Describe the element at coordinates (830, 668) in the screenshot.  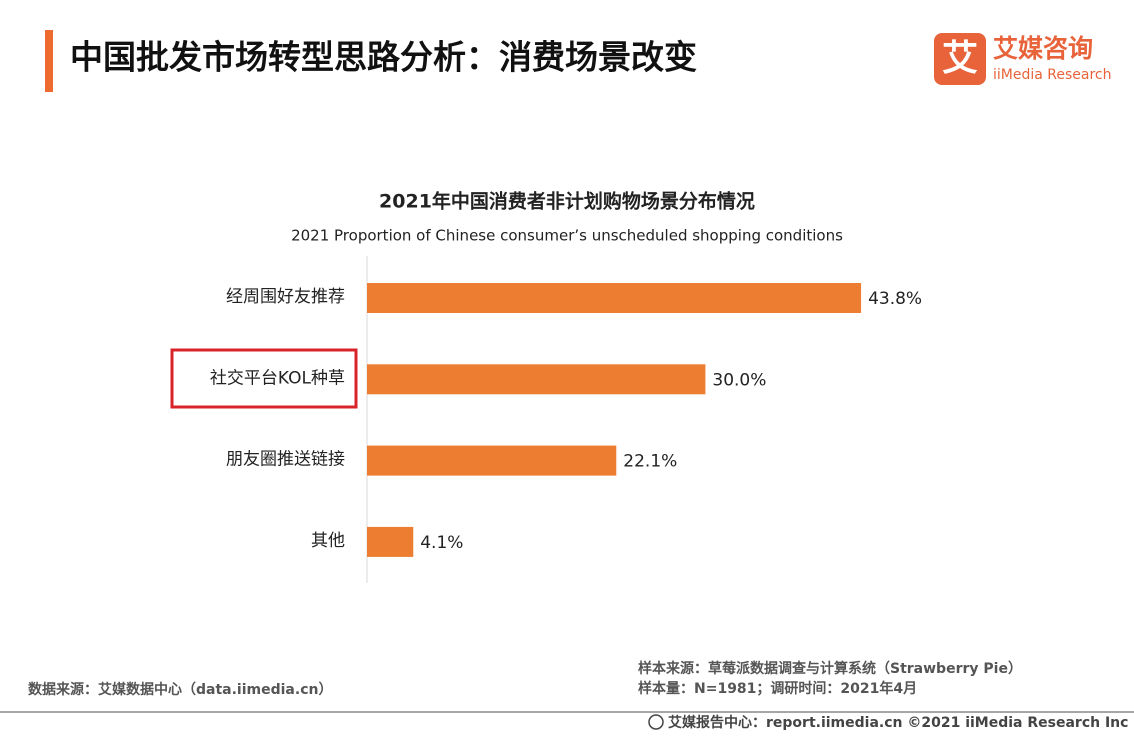
I see `sample-source: 样本来源：草莓派数据调查与计算系统（Strawberry Pie）` at that location.